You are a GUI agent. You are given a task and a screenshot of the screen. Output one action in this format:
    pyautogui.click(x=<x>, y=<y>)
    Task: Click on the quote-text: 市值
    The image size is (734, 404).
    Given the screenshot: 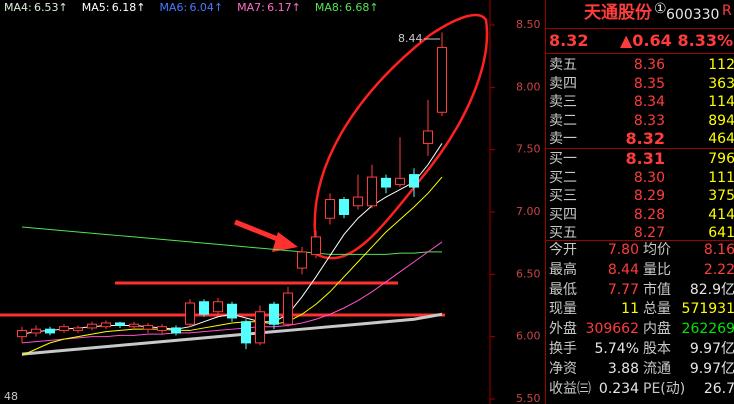 What is the action you would take?
    pyautogui.click(x=657, y=289)
    